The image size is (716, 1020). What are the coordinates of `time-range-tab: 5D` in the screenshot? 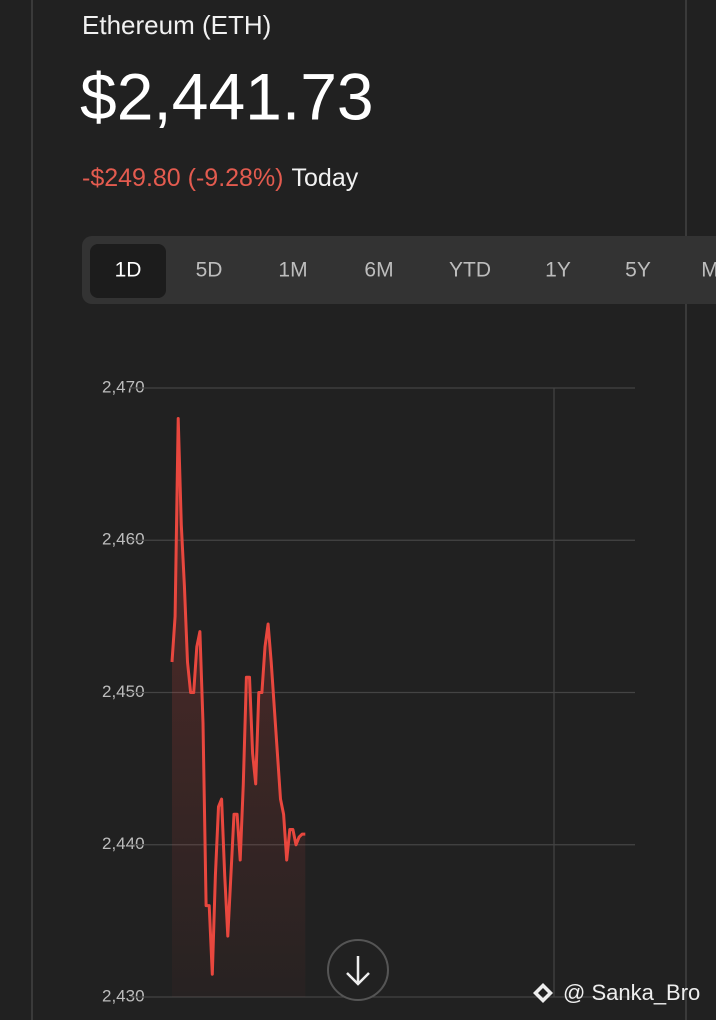 It's located at (209, 270).